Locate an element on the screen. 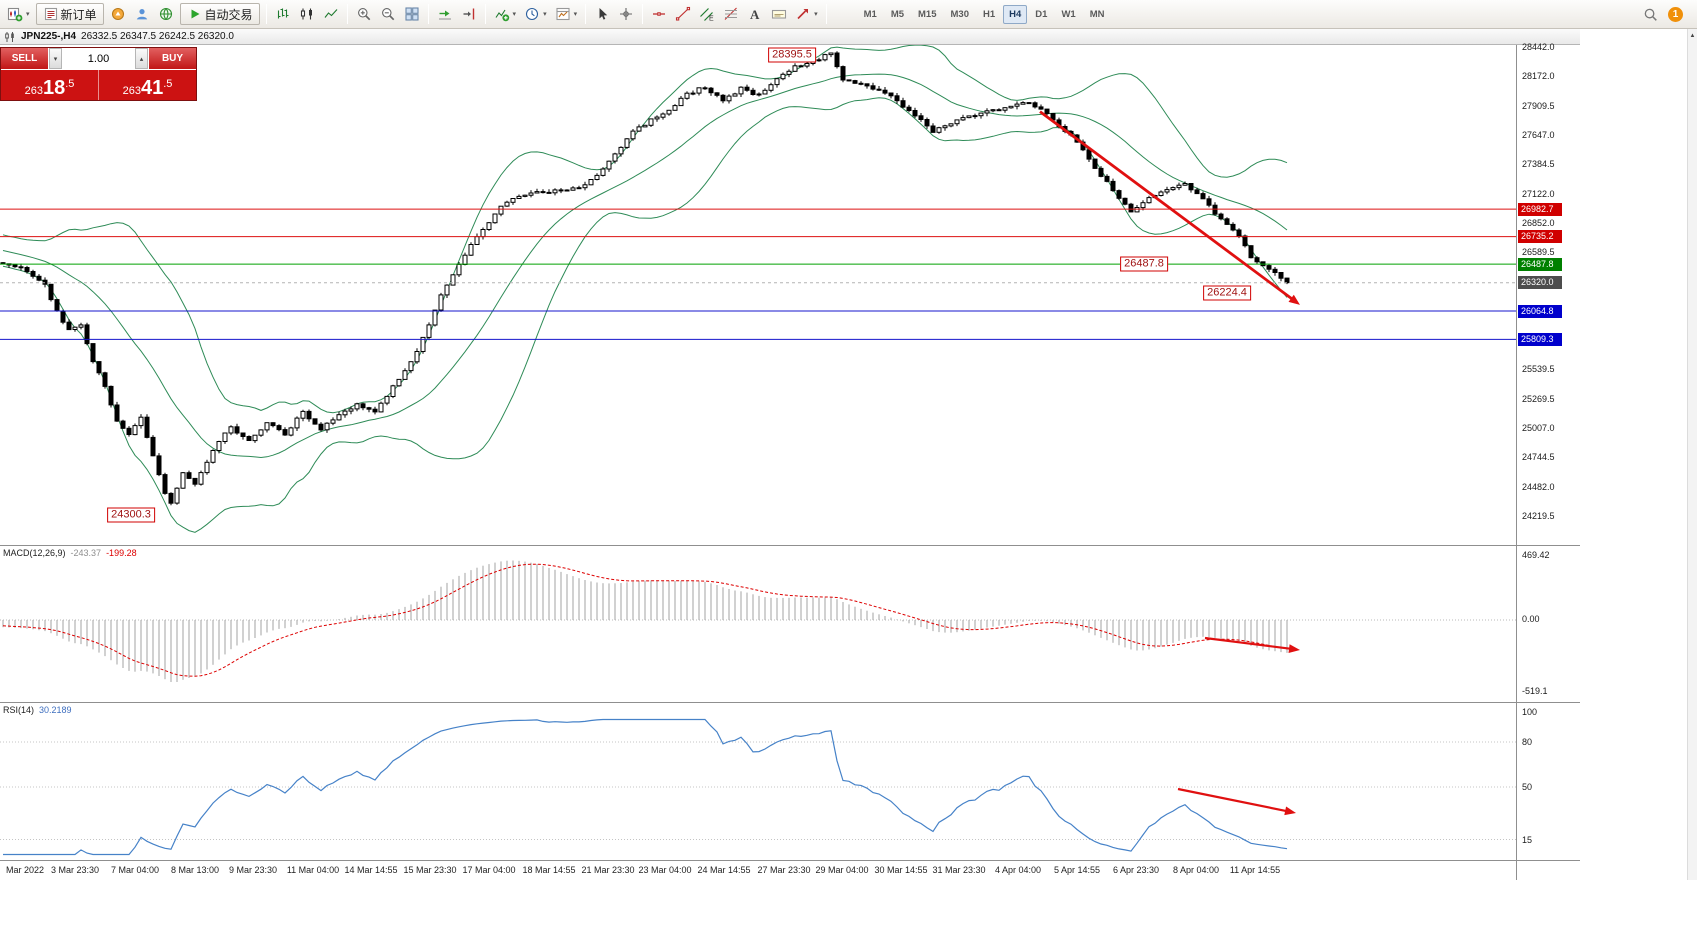  sell-price-button: 263 18.5 is located at coordinates (49, 85).